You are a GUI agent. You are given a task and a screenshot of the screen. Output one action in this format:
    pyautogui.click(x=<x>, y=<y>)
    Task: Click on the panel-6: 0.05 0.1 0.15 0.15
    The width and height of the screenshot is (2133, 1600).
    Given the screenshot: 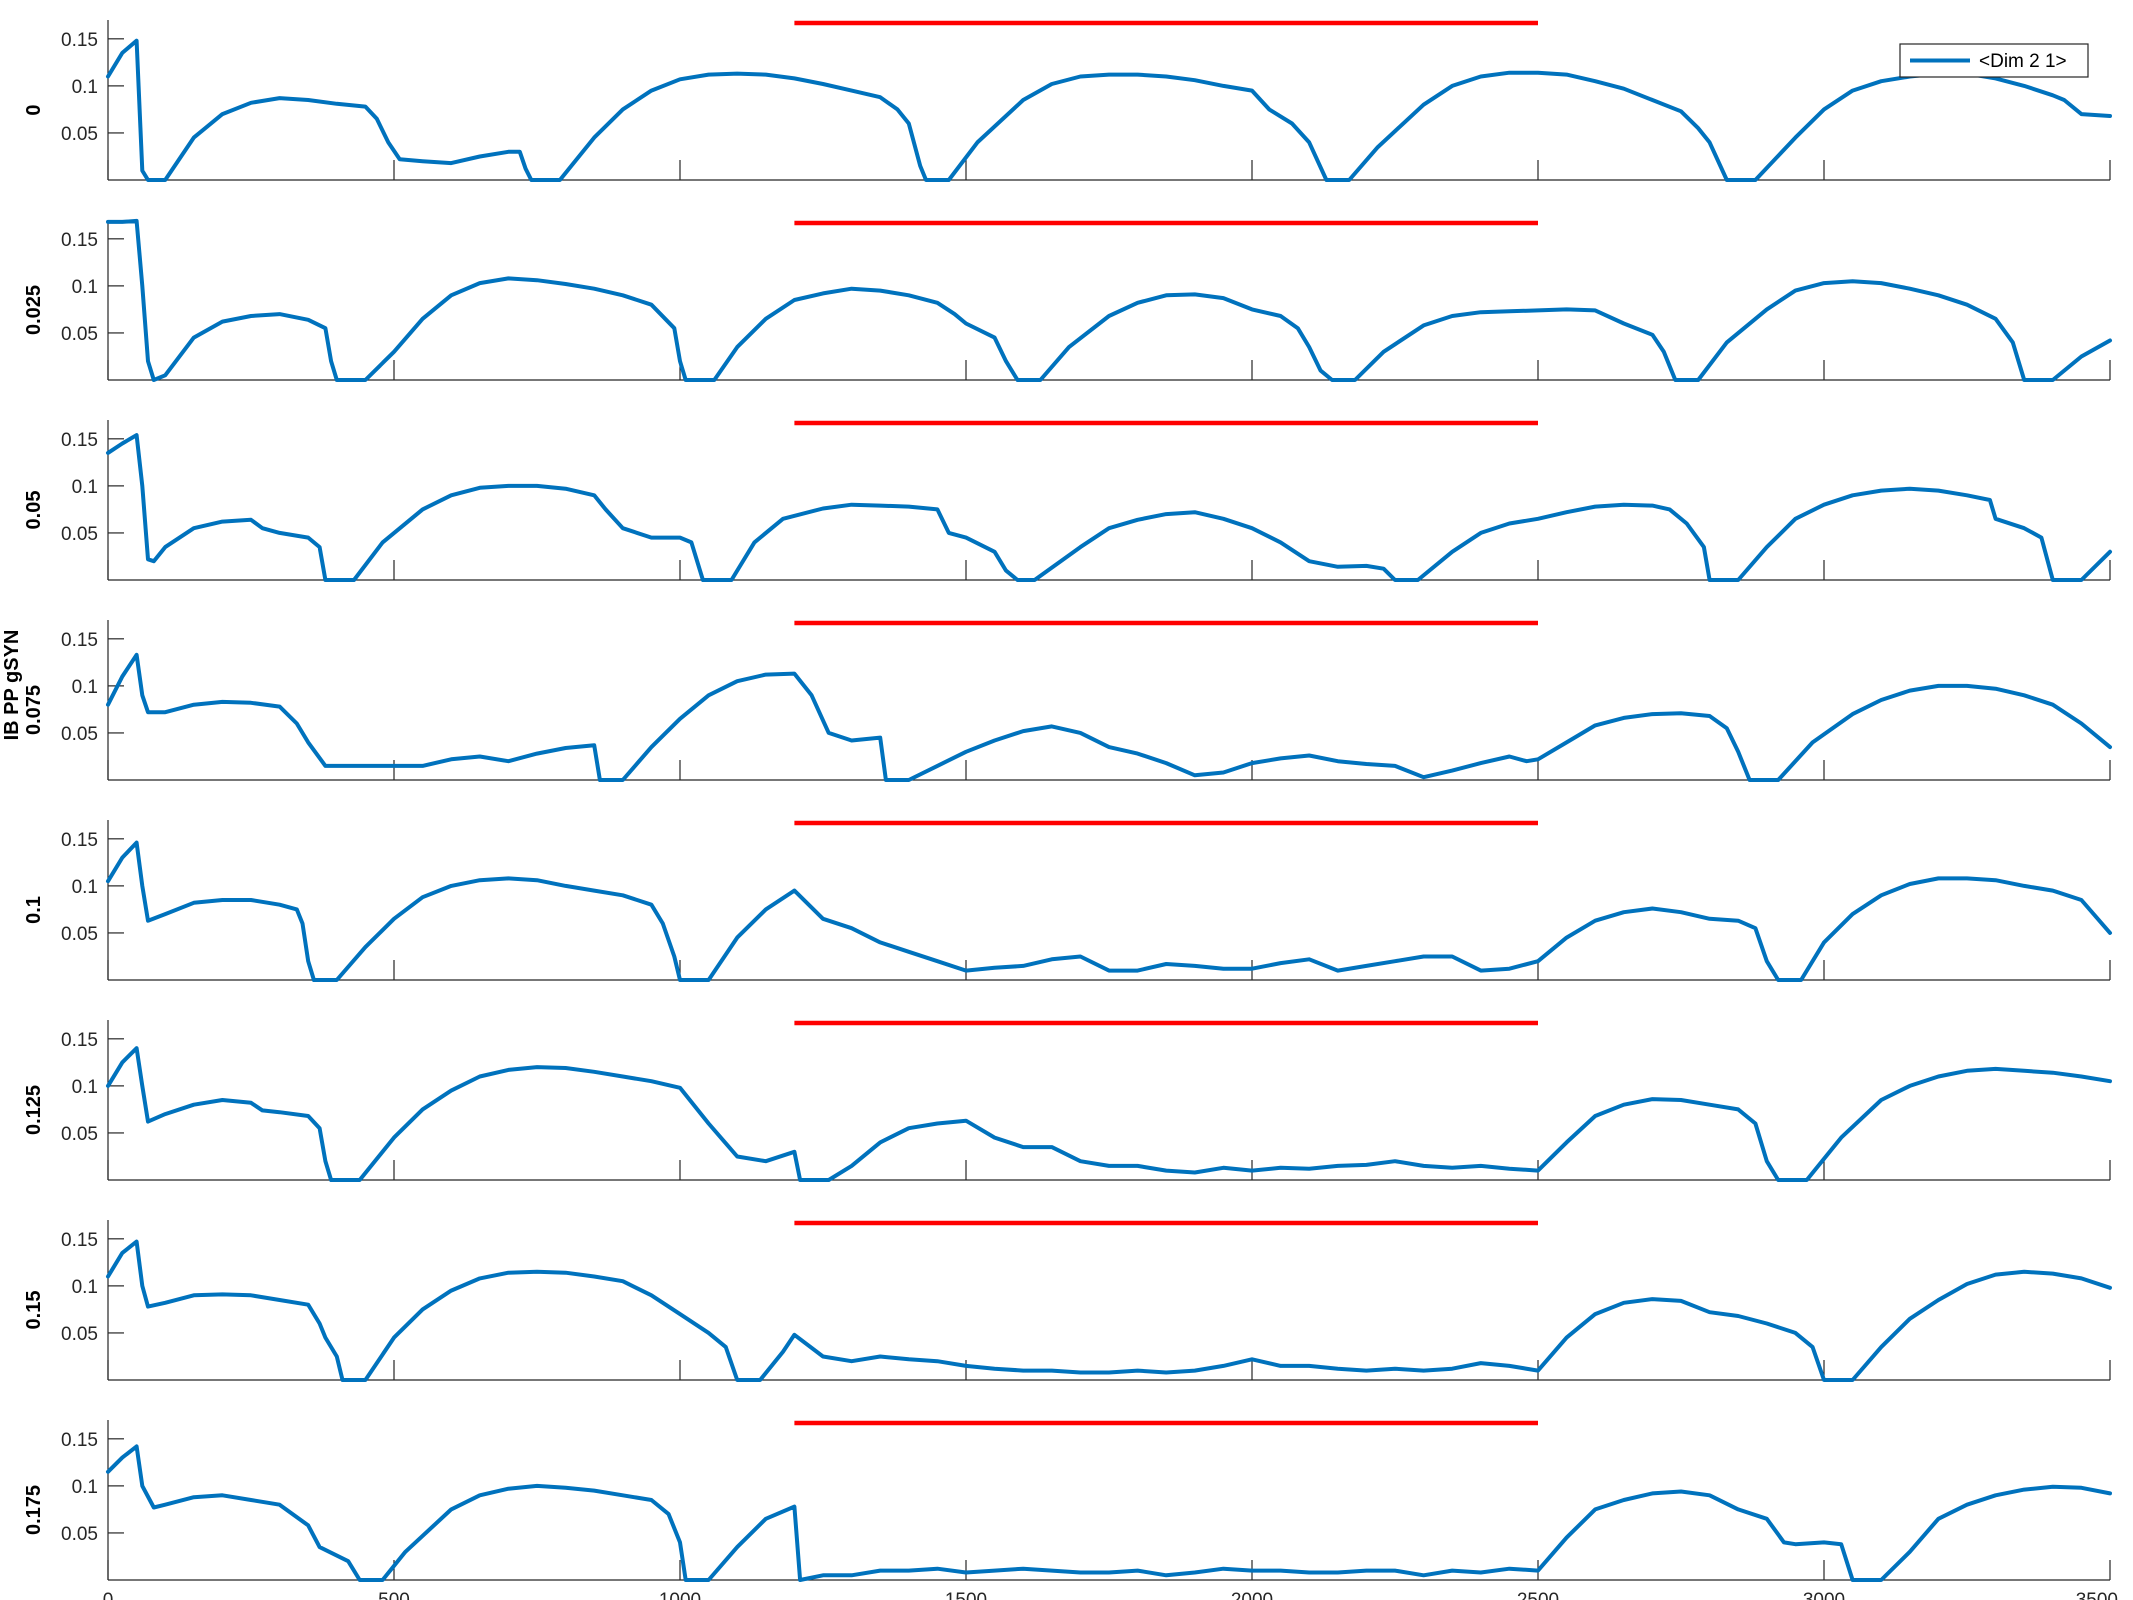 What is the action you would take?
    pyautogui.click(x=1067, y=1301)
    